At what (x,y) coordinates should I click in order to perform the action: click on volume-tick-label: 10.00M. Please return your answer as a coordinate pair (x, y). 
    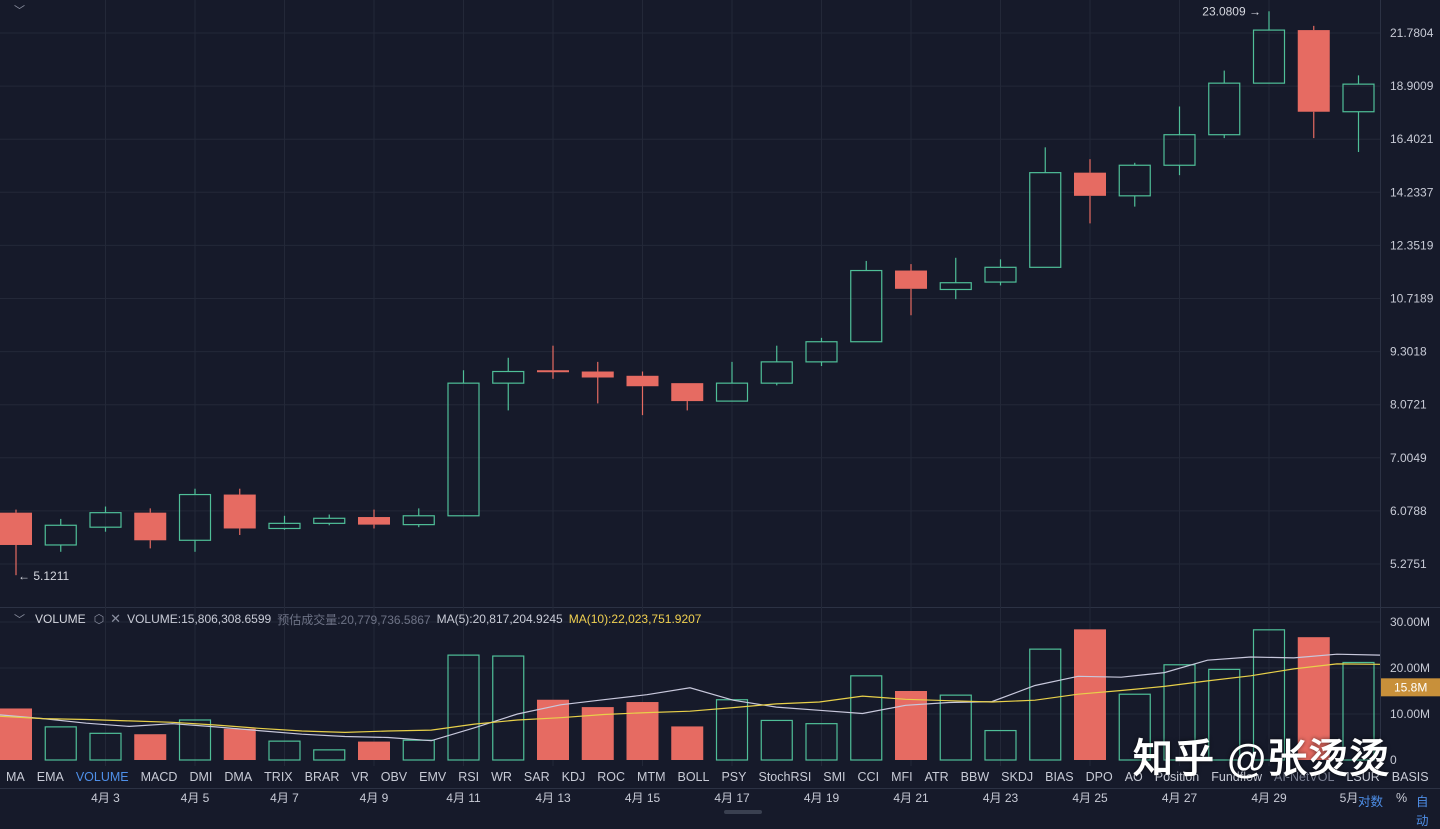
    Looking at the image, I should click on (1410, 714).